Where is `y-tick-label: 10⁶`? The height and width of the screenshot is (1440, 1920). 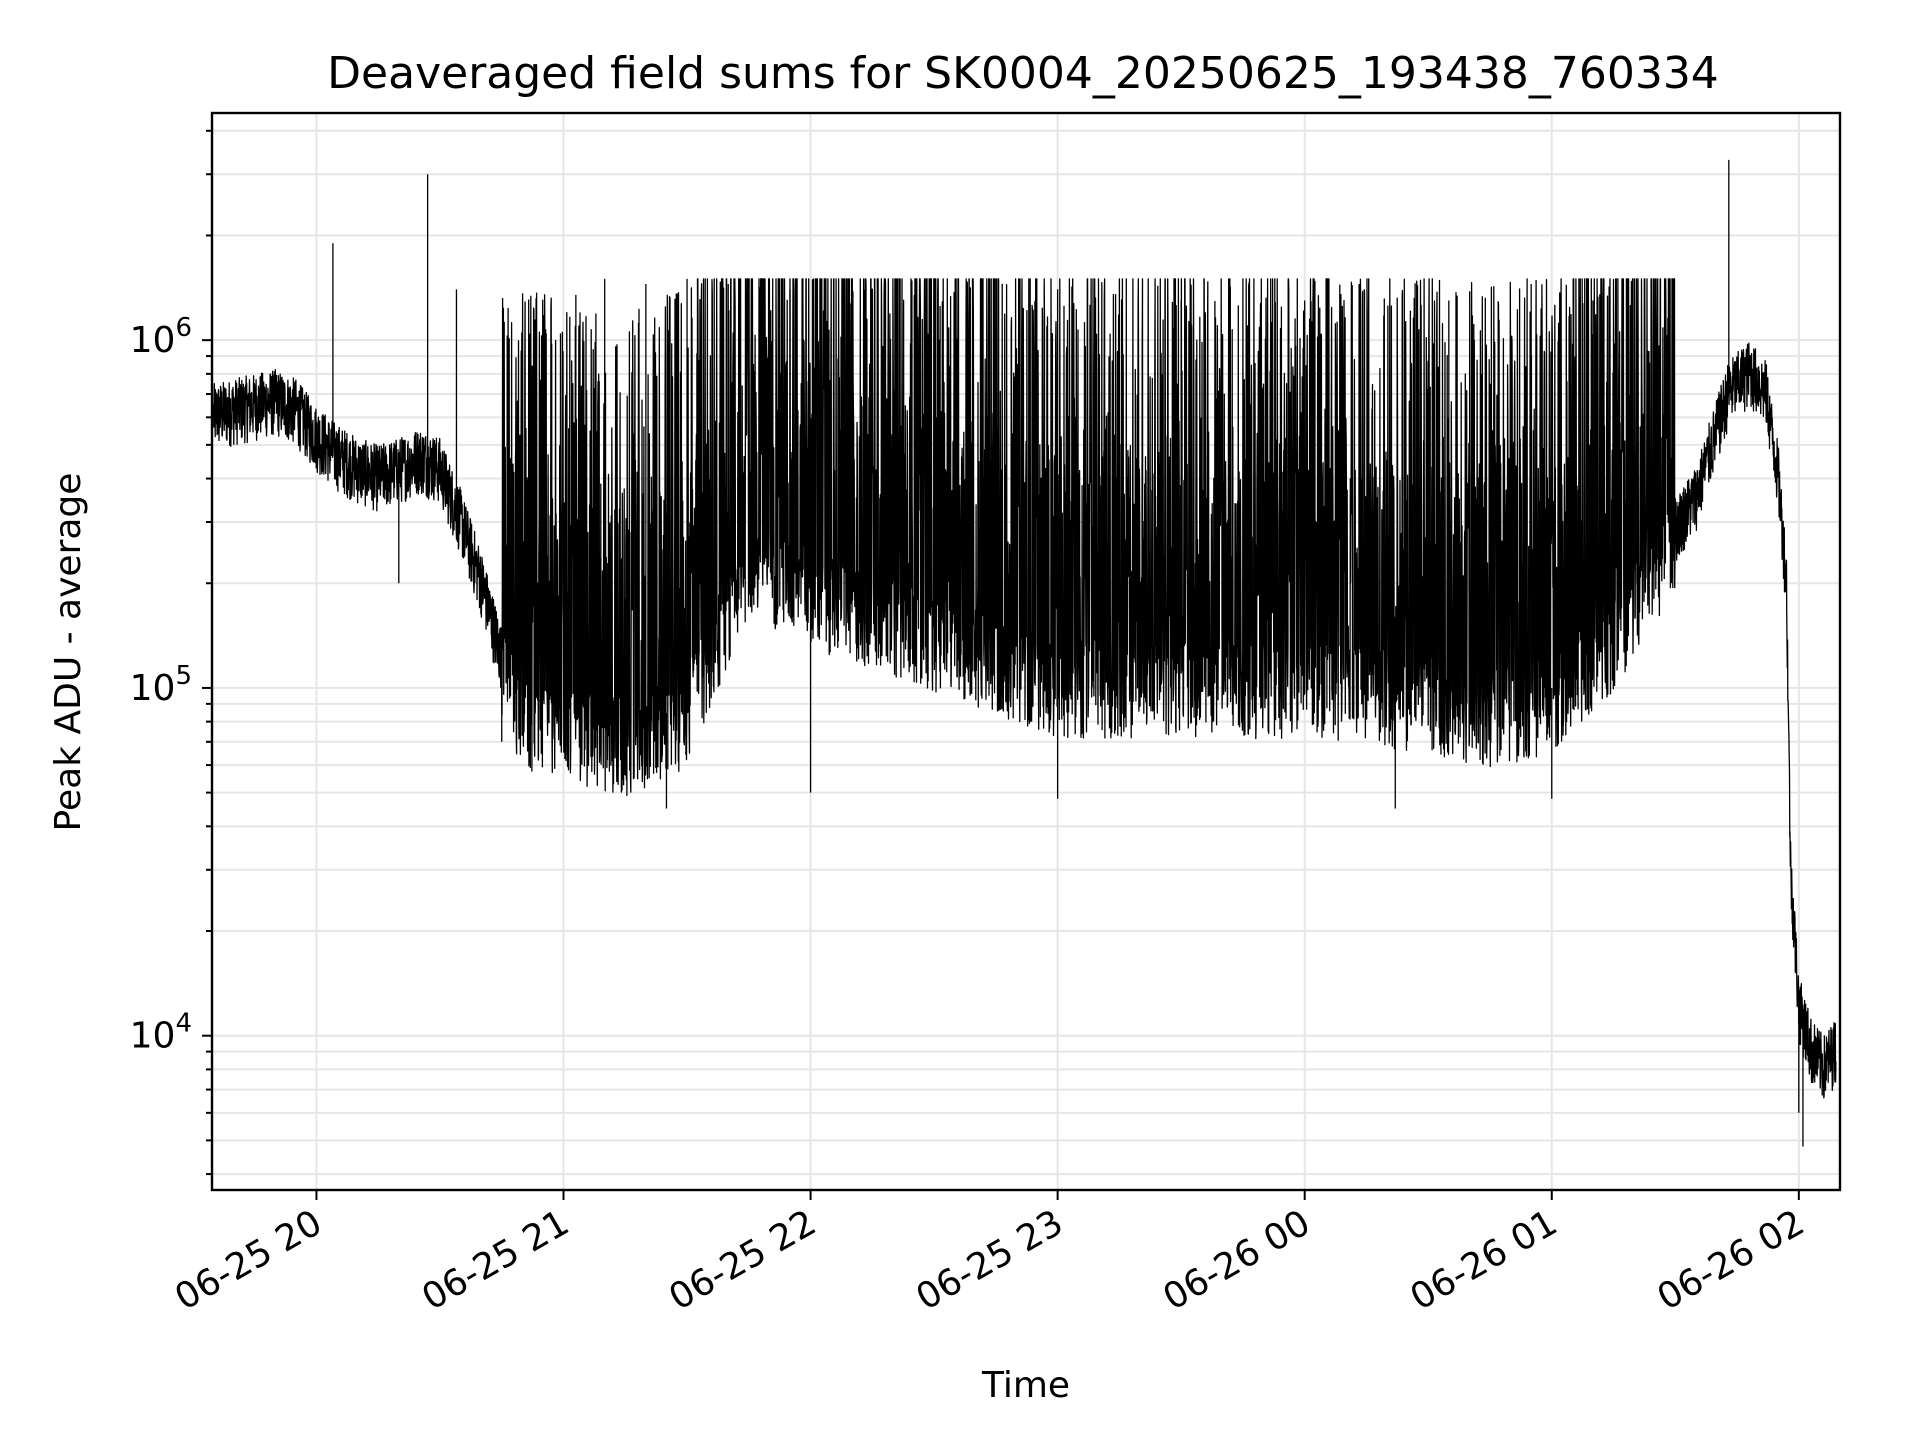 y-tick-label: 10⁶ is located at coordinates (161, 337).